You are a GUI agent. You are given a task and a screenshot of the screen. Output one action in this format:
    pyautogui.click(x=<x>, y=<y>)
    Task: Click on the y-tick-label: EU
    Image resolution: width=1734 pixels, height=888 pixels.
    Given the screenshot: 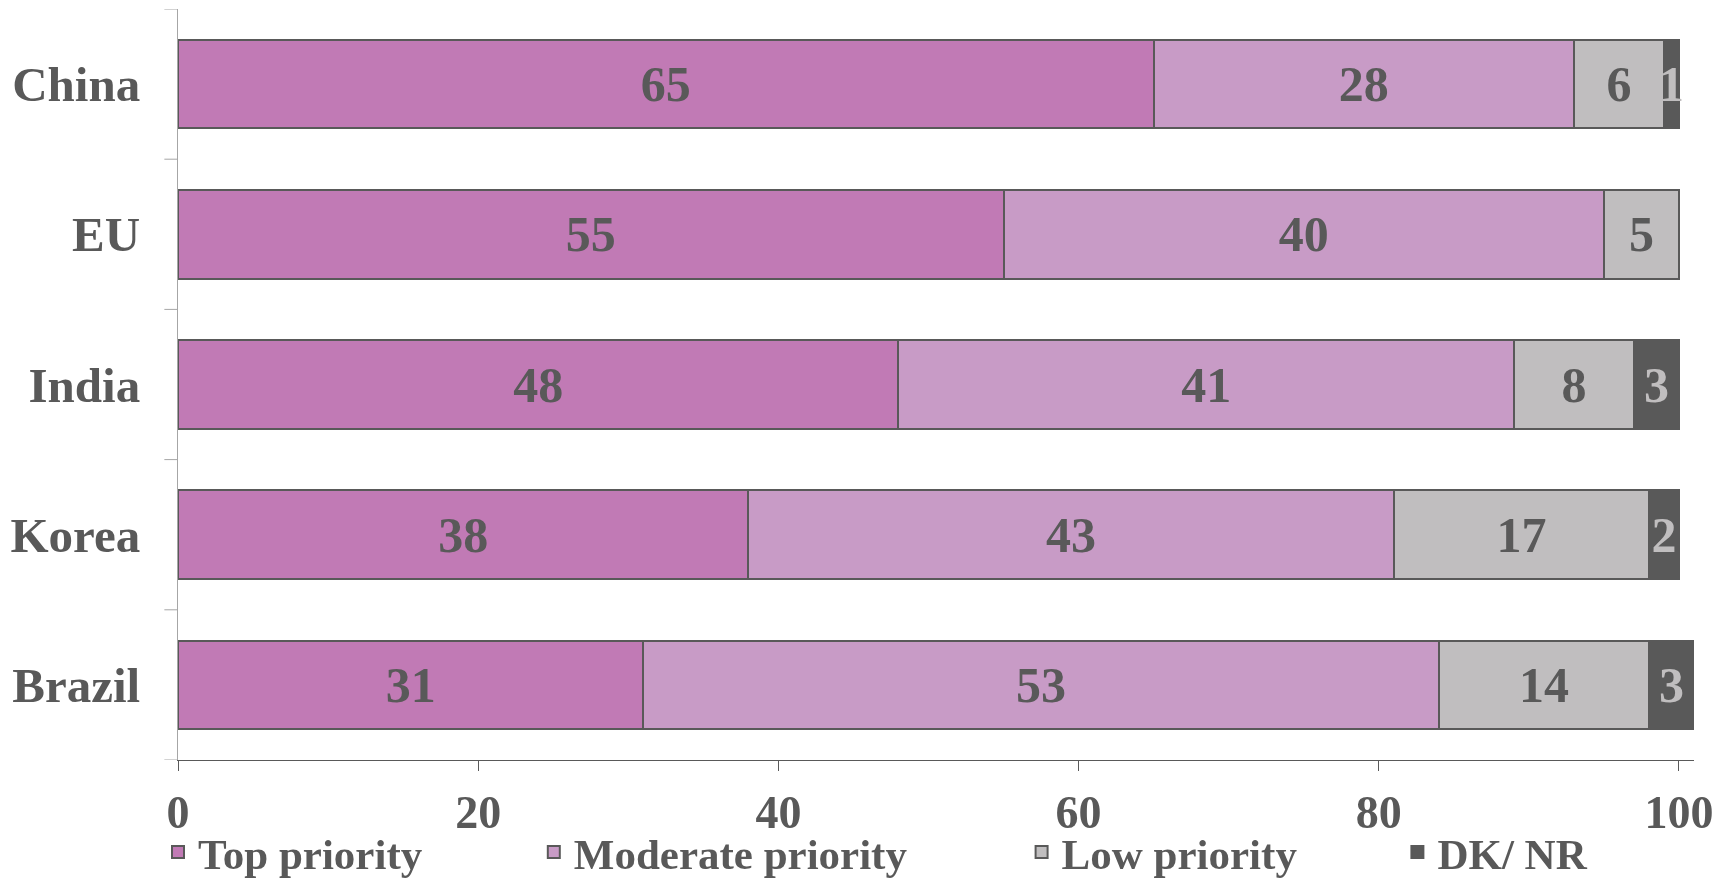 What is the action you would take?
    pyautogui.click(x=106, y=235)
    